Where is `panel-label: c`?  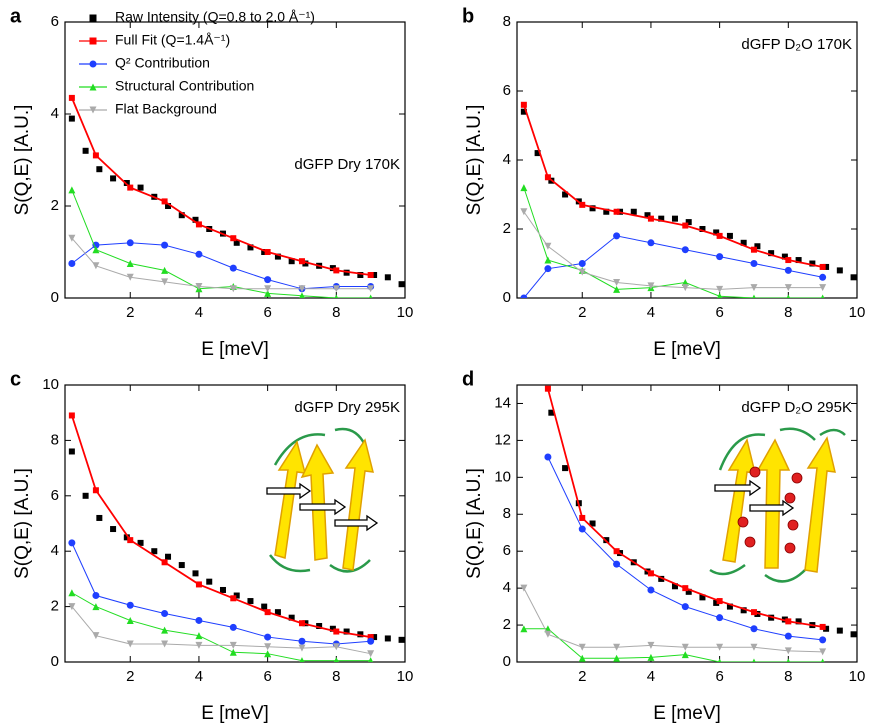 panel-label: c is located at coordinates (15, 379).